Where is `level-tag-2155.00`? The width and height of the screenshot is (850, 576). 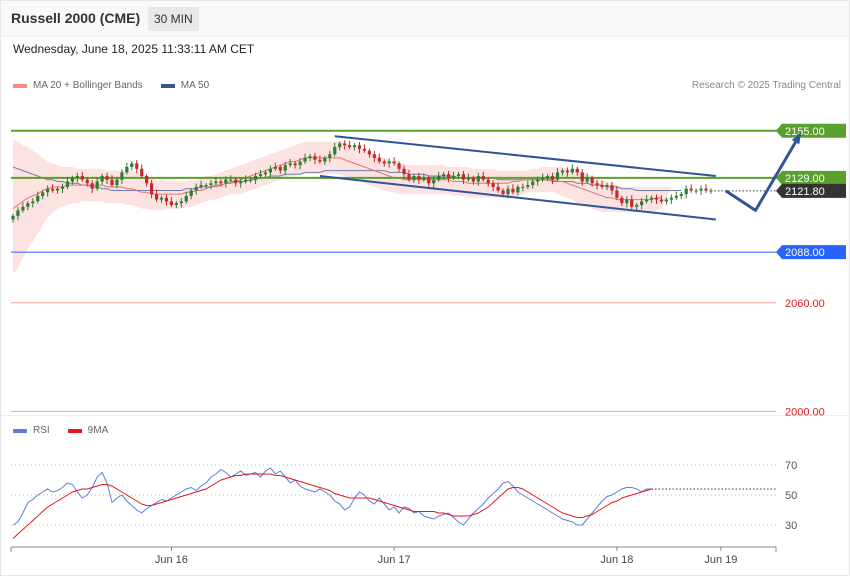
level-tag-2155.00 is located at coordinates (811, 130).